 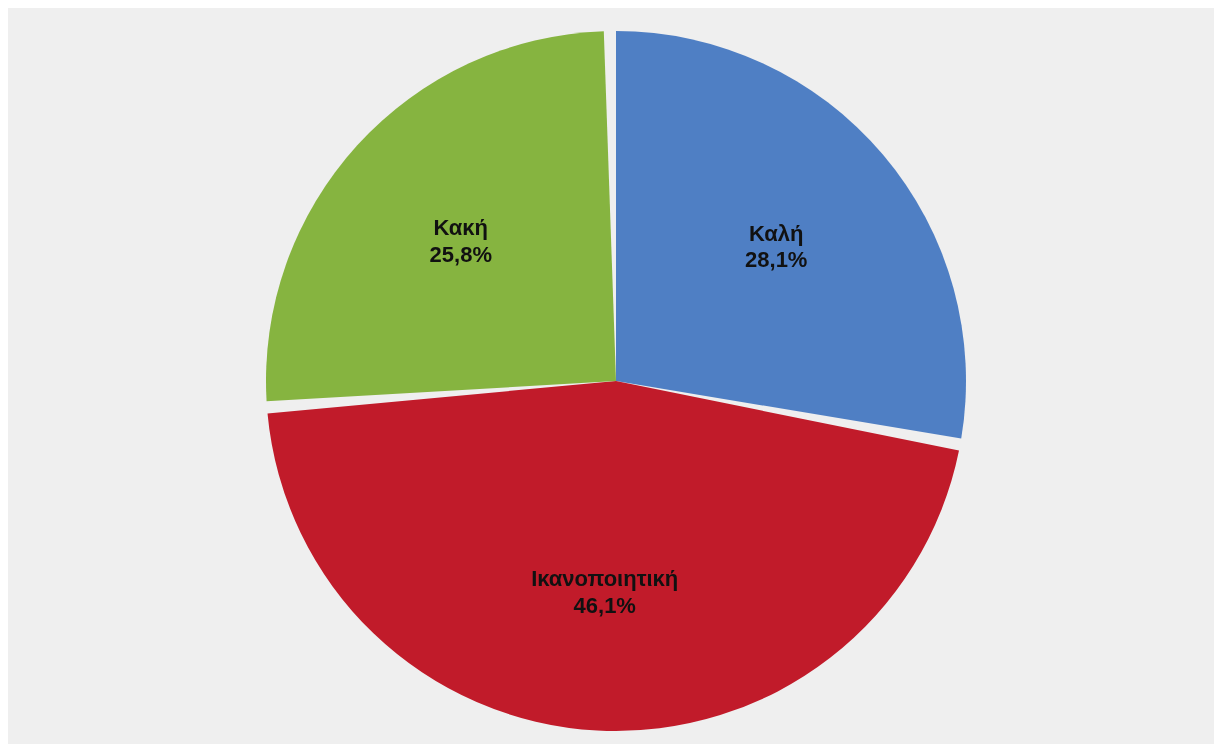 What do you see at coordinates (461, 228) in the screenshot?
I see `slice-label: Κακή` at bounding box center [461, 228].